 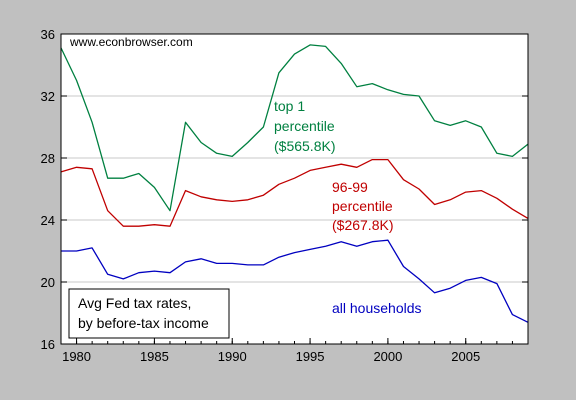 I want to click on p96-99-label-line2: percentile, so click(x=362, y=206).